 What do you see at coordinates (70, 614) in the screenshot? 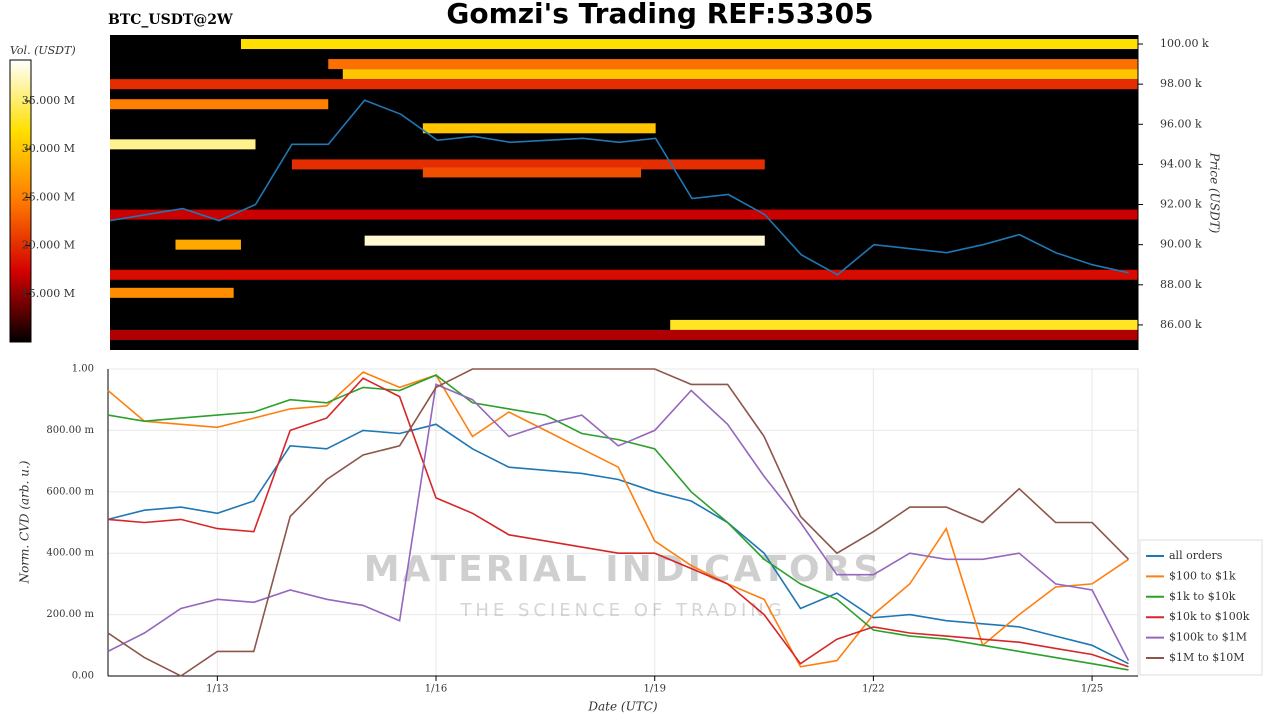
I see `y-tick-label: 200.00 m` at bounding box center [70, 614].